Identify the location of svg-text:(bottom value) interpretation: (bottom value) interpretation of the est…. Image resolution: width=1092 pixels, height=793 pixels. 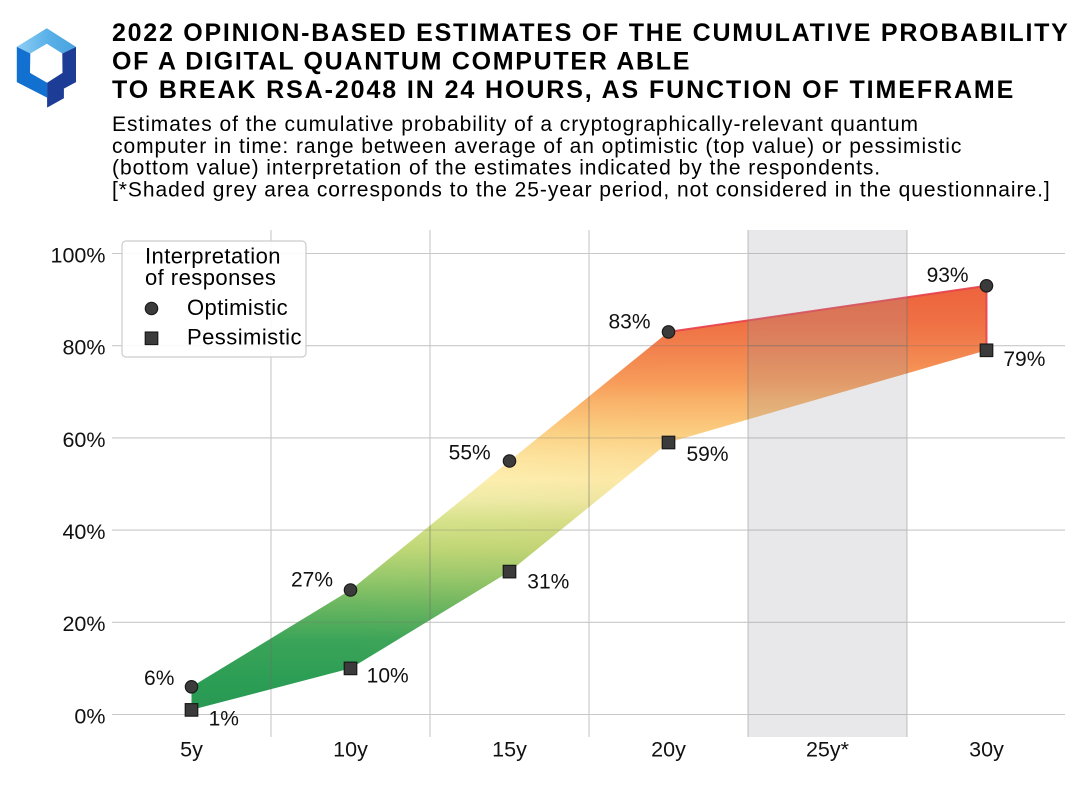
(496, 168).